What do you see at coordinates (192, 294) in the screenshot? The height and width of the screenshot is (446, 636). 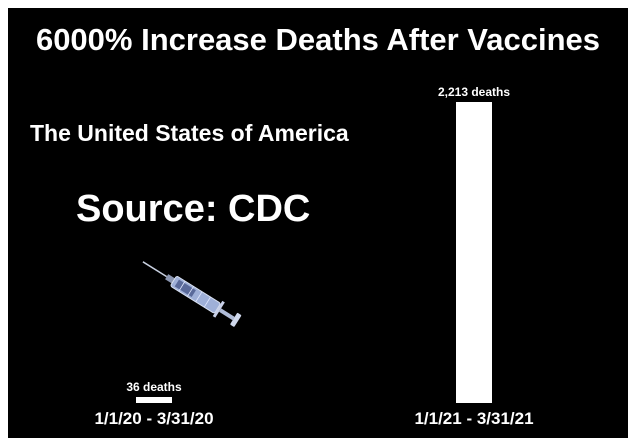 I see `syringe-icon` at bounding box center [192, 294].